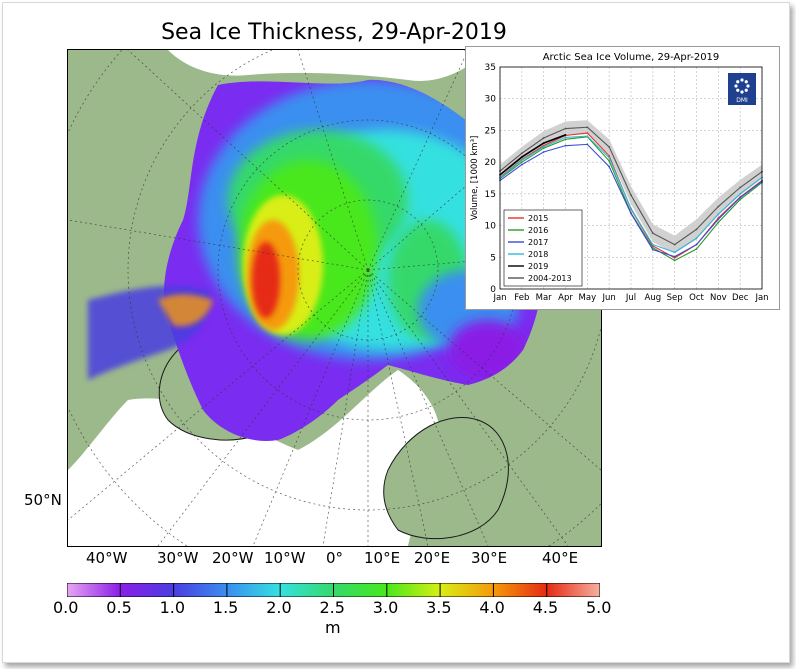  I want to click on y-tick-label: 25, so click(490, 131).